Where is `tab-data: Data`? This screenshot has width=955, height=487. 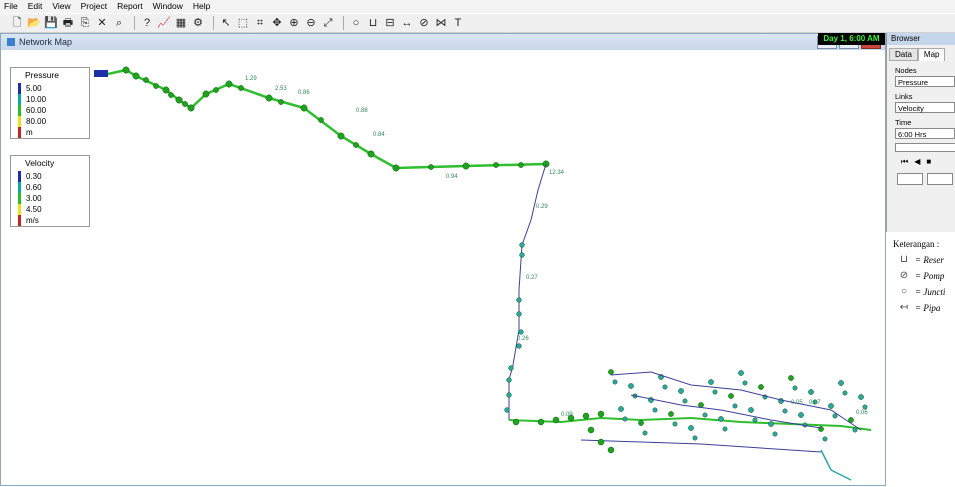
tab-data: Data is located at coordinates (903, 54).